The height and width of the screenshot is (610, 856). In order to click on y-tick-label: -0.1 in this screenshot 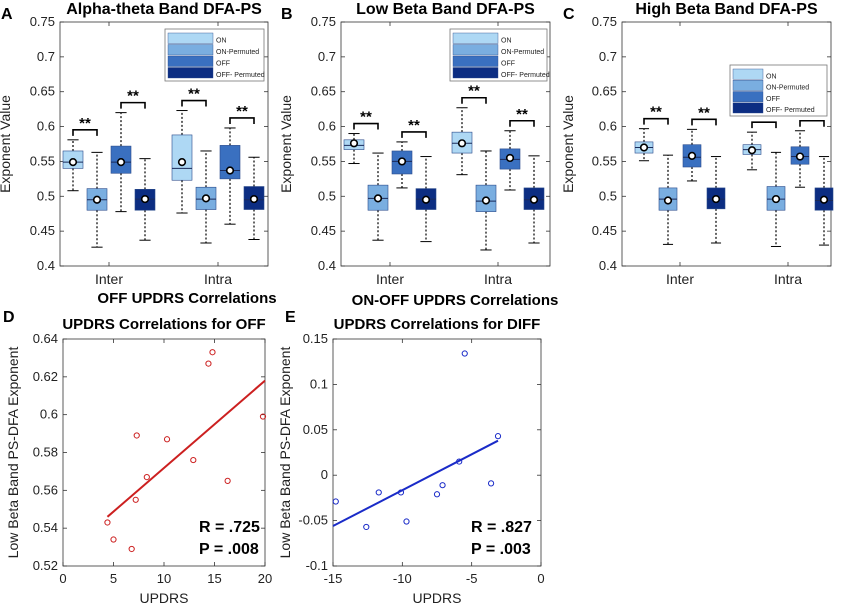, I will do `click(317, 565)`.